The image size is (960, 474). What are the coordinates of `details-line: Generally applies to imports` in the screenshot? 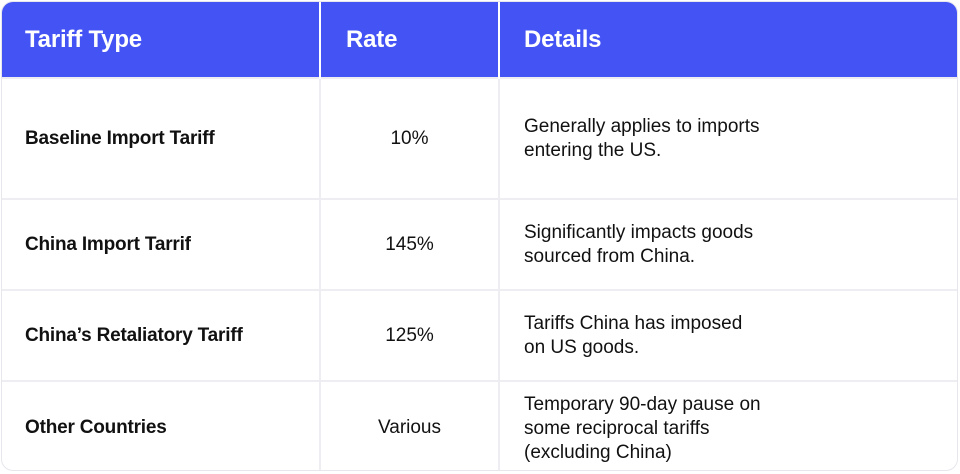 It's located at (642, 126).